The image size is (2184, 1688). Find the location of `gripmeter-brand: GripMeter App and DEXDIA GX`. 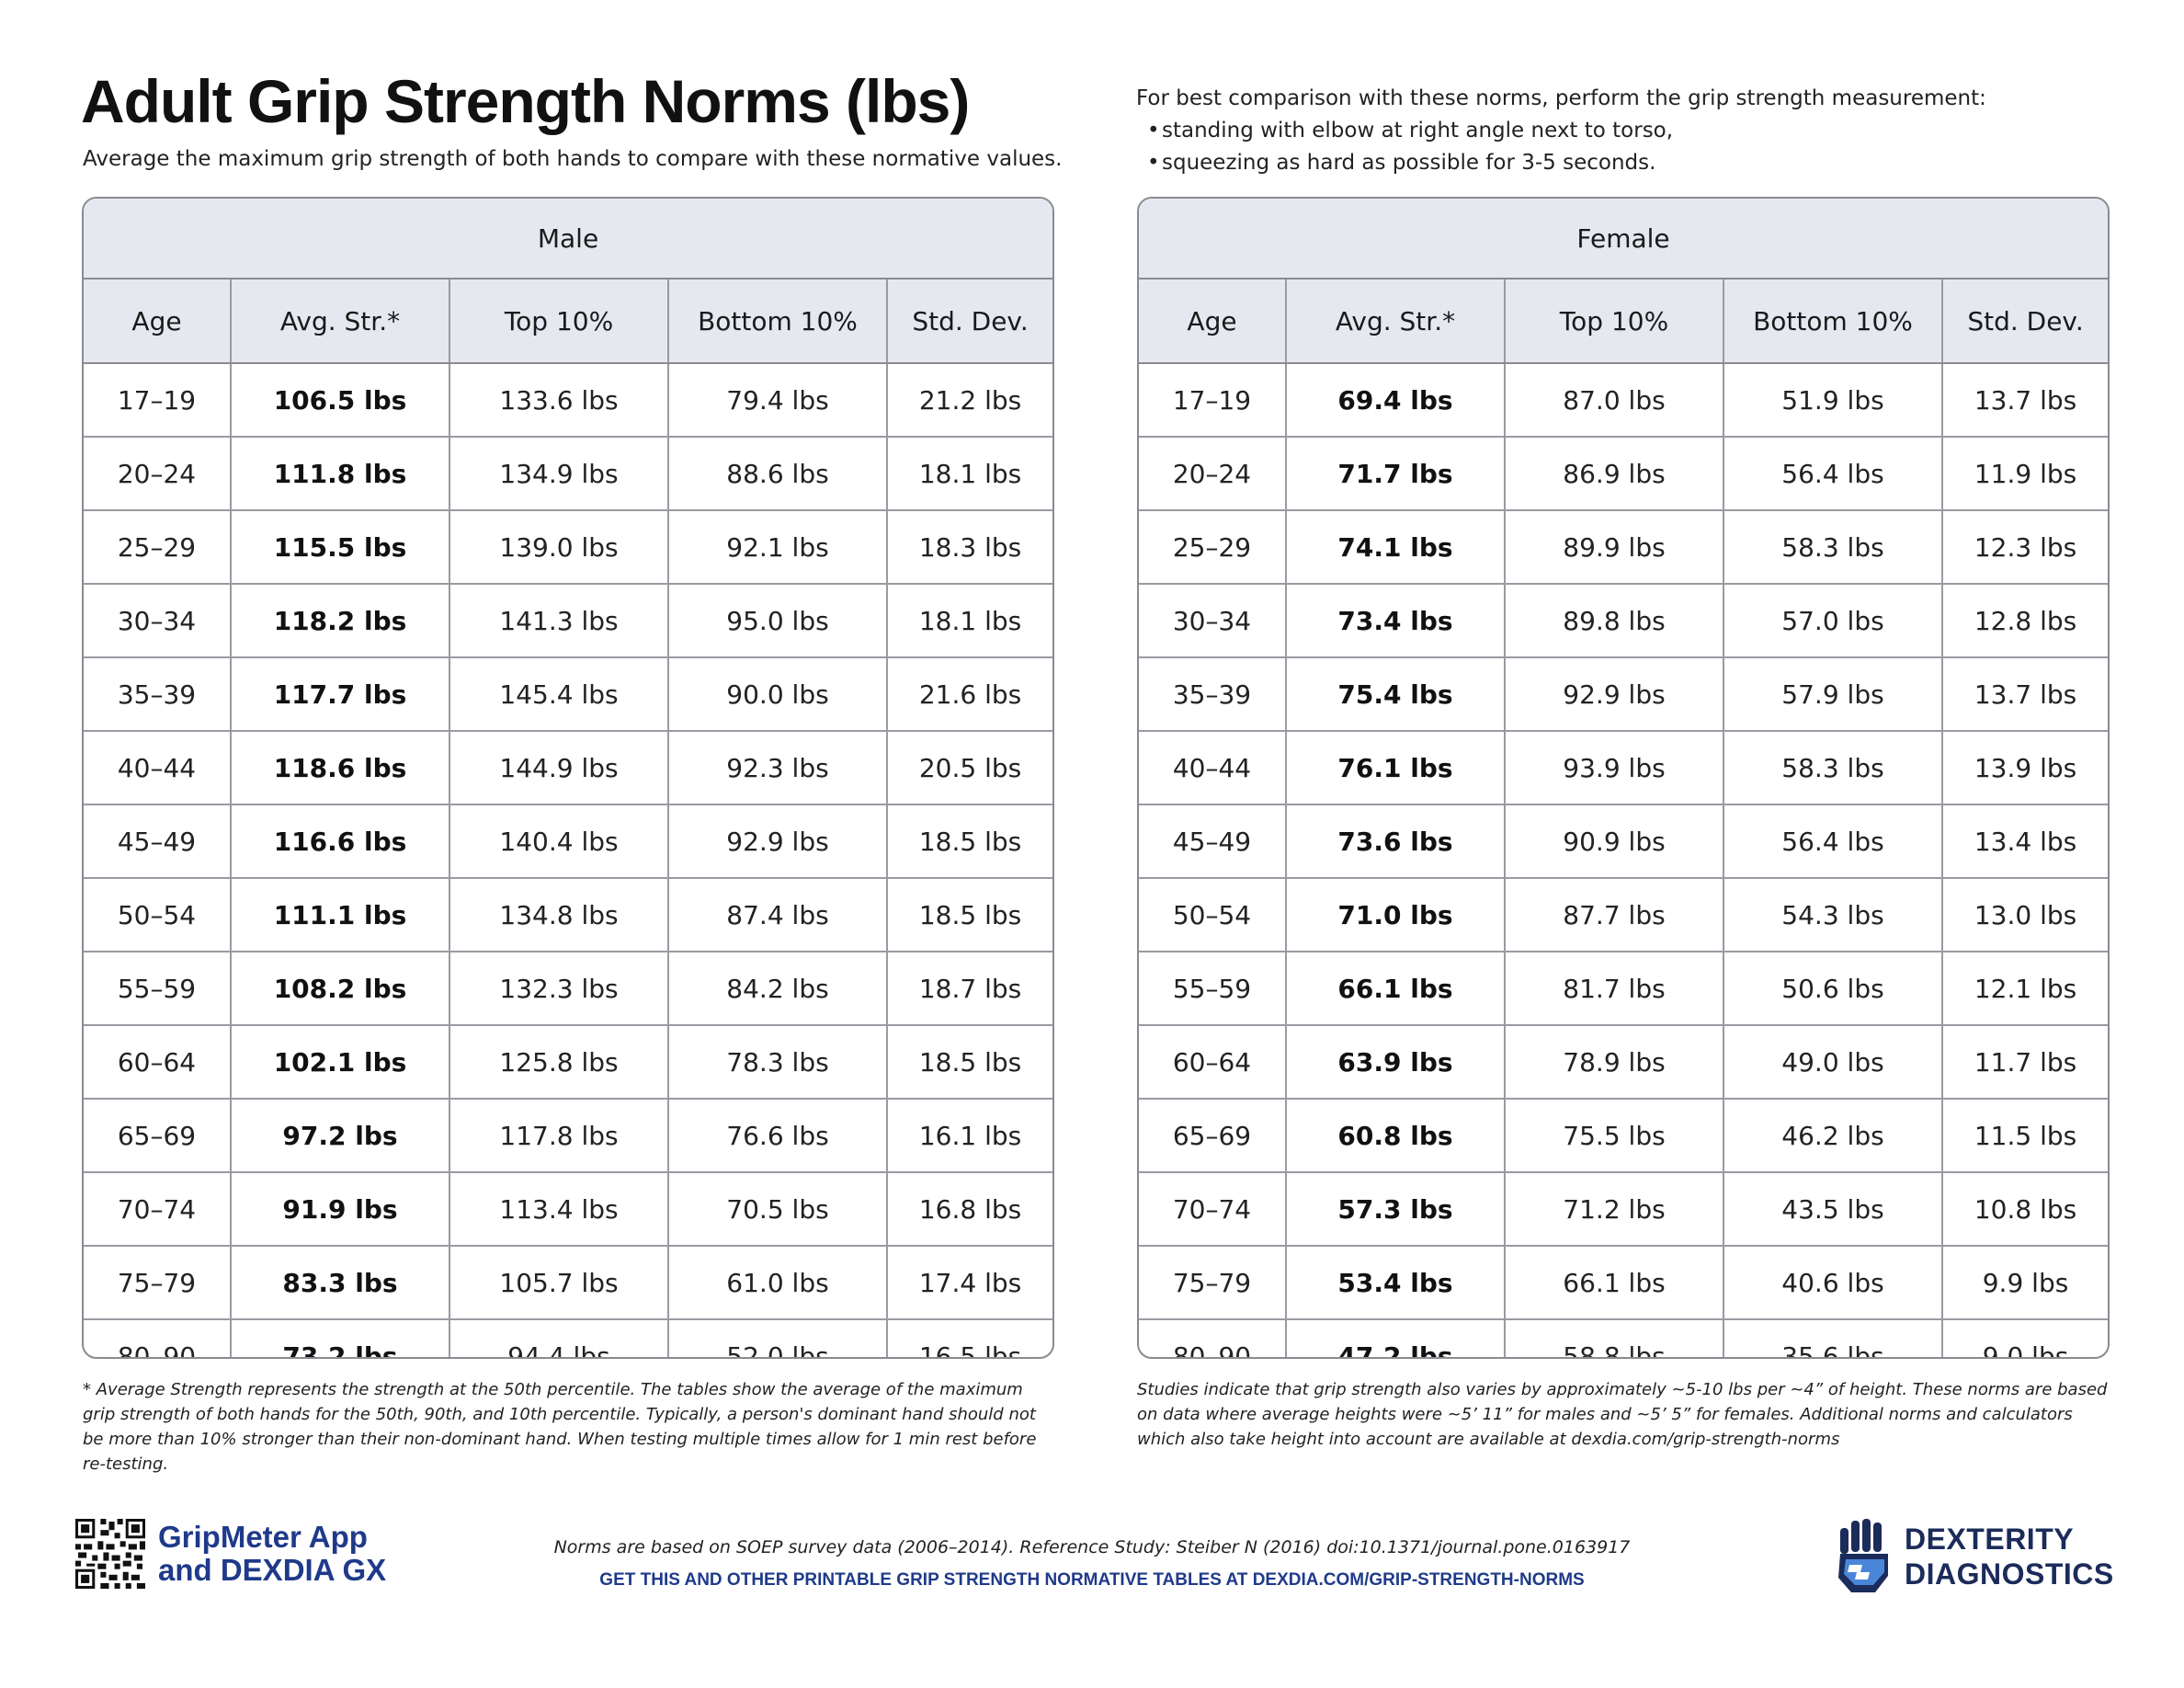

gripmeter-brand: GripMeter App and DEXDIA GX is located at coordinates (230, 1554).